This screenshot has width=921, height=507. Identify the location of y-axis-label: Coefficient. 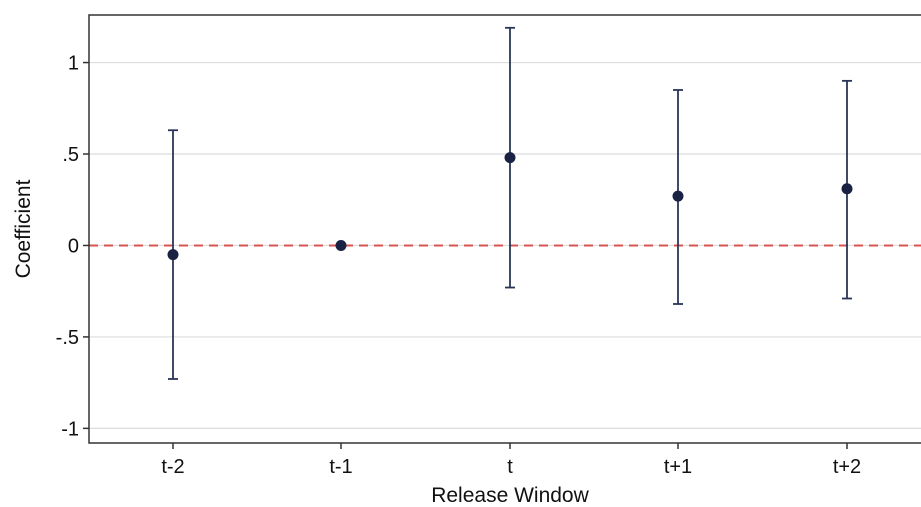
(23, 228).